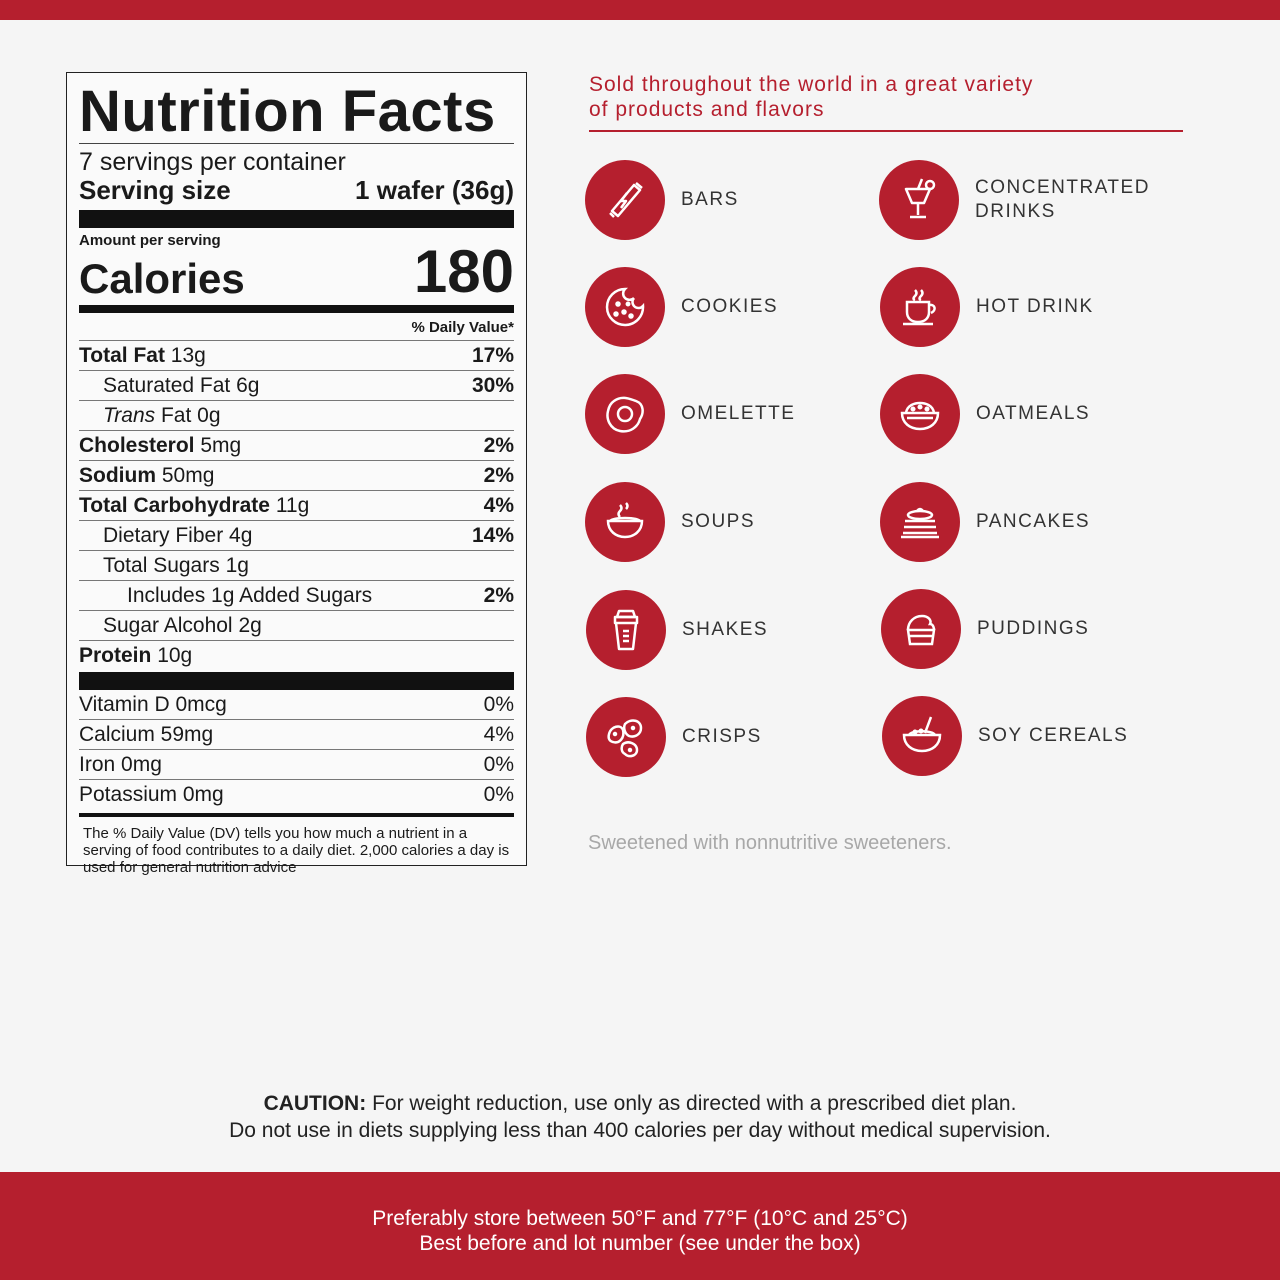  What do you see at coordinates (1017, 200) in the screenshot?
I see `product-item-concentrated-drinks: CONCENTRATED DRINKS` at bounding box center [1017, 200].